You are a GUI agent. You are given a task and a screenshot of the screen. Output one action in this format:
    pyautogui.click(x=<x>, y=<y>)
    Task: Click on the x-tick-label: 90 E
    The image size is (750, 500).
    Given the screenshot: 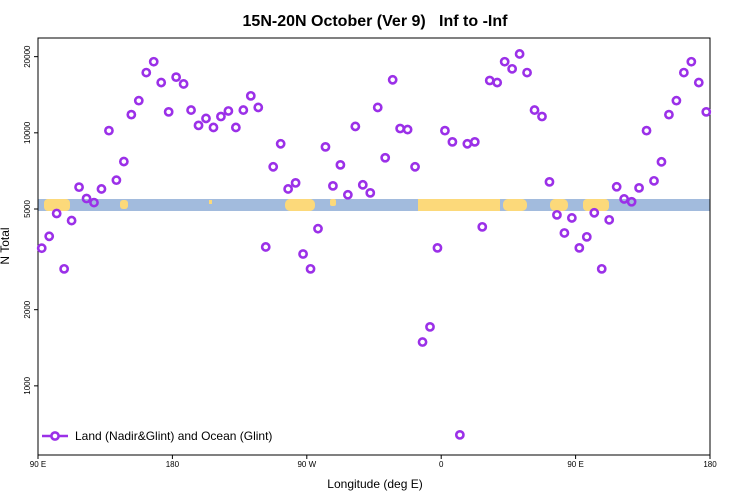 What is the action you would take?
    pyautogui.click(x=575, y=464)
    